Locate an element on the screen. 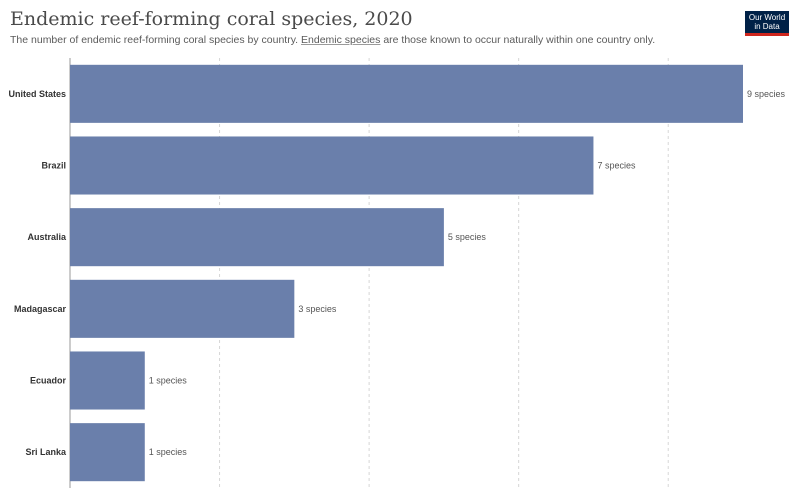 The height and width of the screenshot is (499, 800). data-label: 5 species is located at coordinates (467, 237).